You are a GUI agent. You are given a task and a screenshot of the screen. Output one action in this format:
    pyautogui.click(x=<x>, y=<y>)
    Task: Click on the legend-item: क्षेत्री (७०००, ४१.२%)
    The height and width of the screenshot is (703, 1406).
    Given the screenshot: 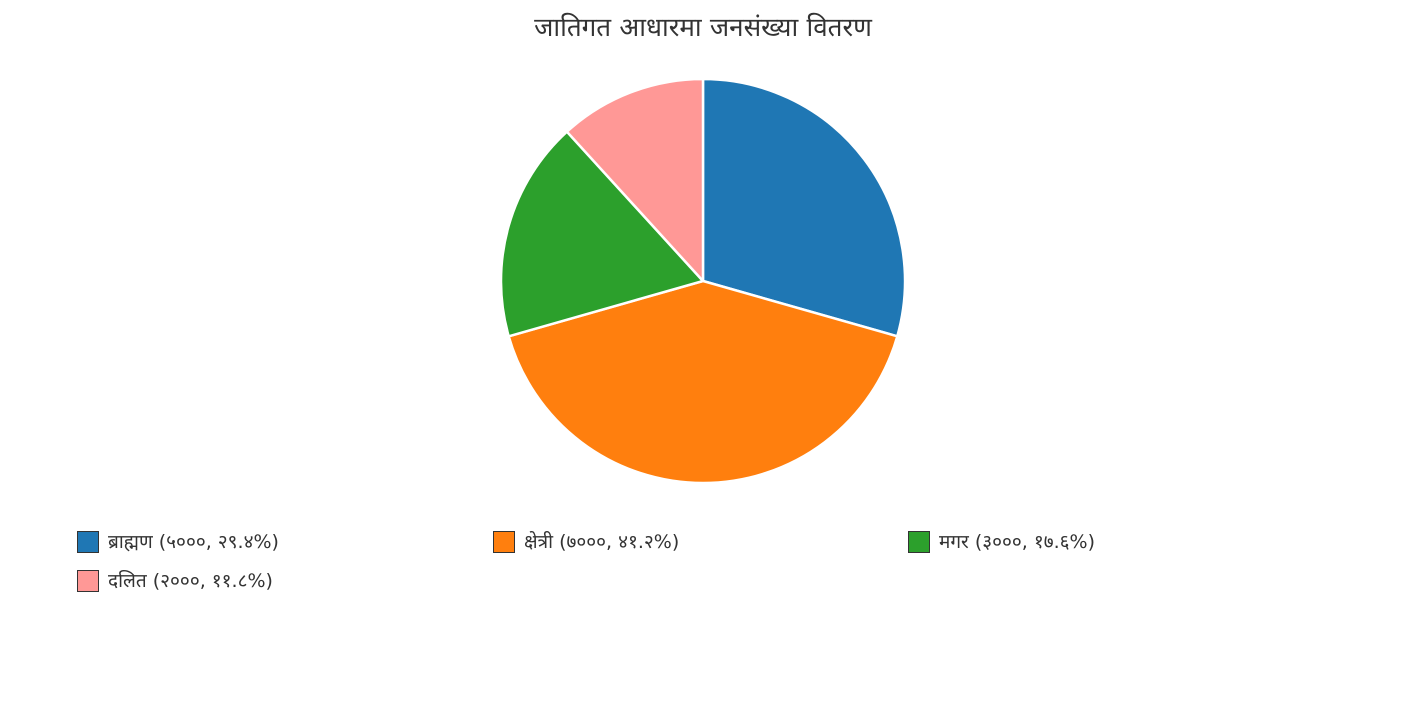 What is the action you would take?
    pyautogui.click(x=586, y=542)
    